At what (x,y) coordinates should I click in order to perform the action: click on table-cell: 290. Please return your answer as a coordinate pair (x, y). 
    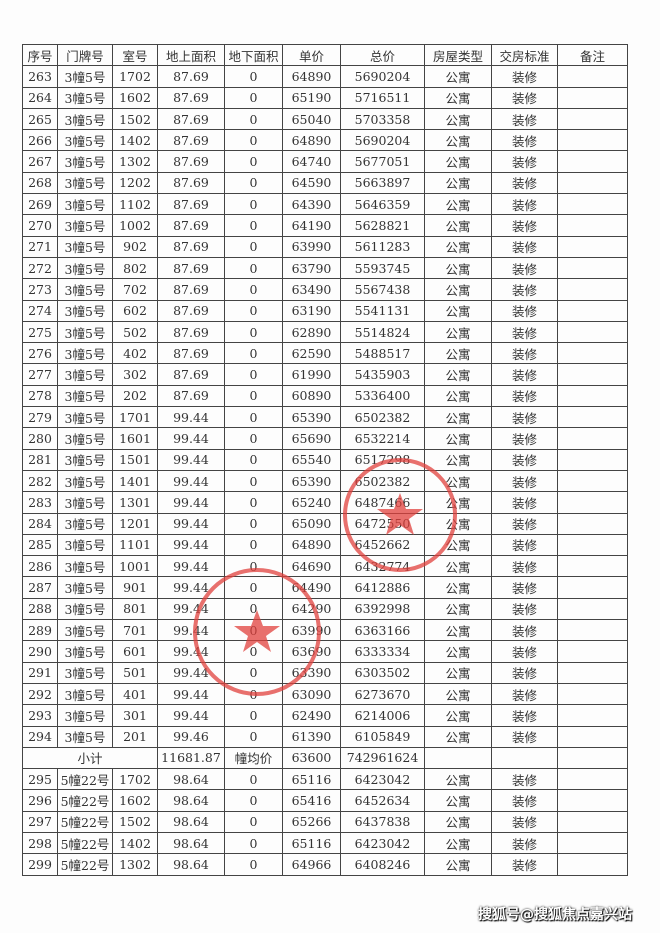
    Looking at the image, I should click on (40, 651).